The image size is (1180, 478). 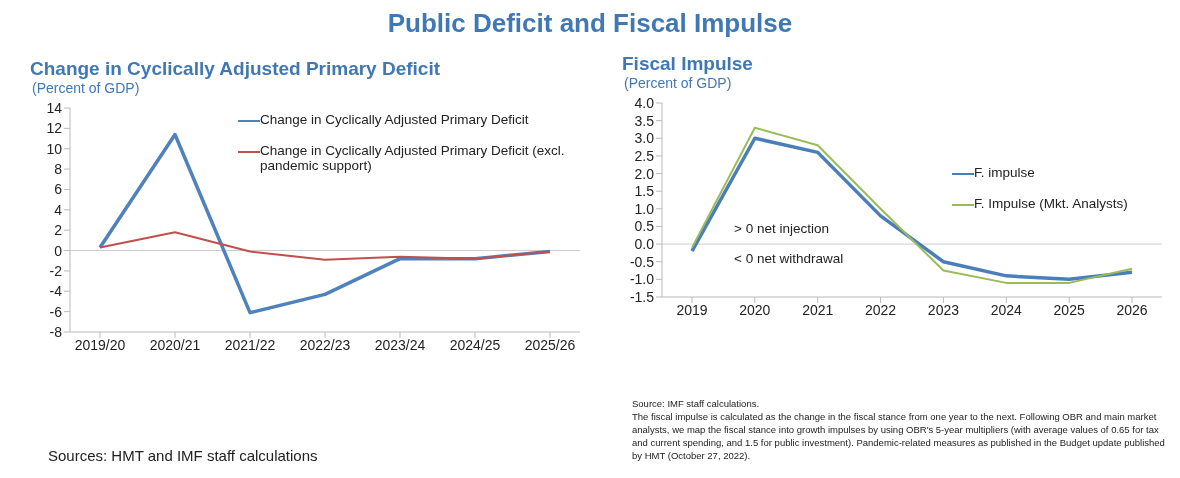 What do you see at coordinates (642, 279) in the screenshot?
I see `y-tick-label: -1.0` at bounding box center [642, 279].